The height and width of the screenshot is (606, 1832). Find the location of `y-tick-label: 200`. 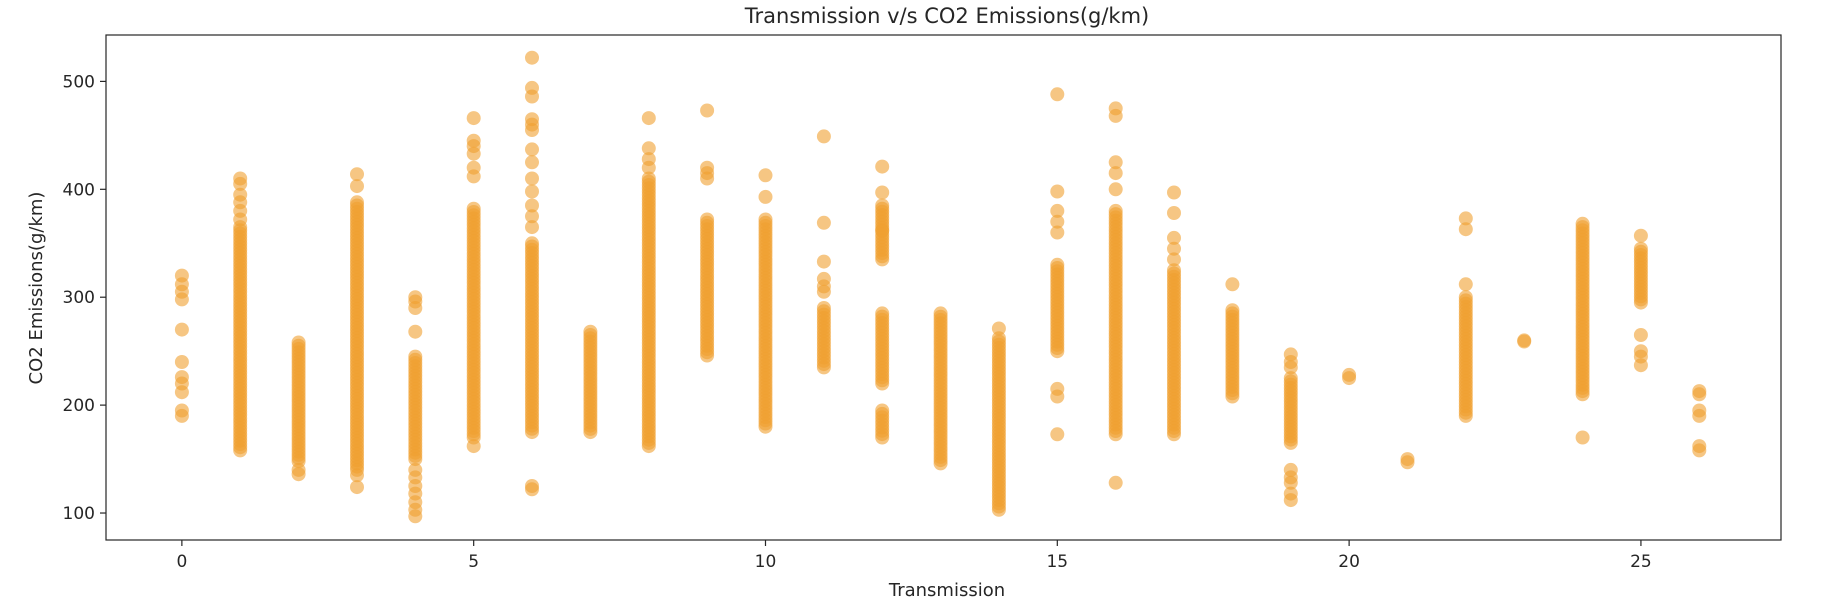

y-tick-label: 200 is located at coordinates (79, 406).